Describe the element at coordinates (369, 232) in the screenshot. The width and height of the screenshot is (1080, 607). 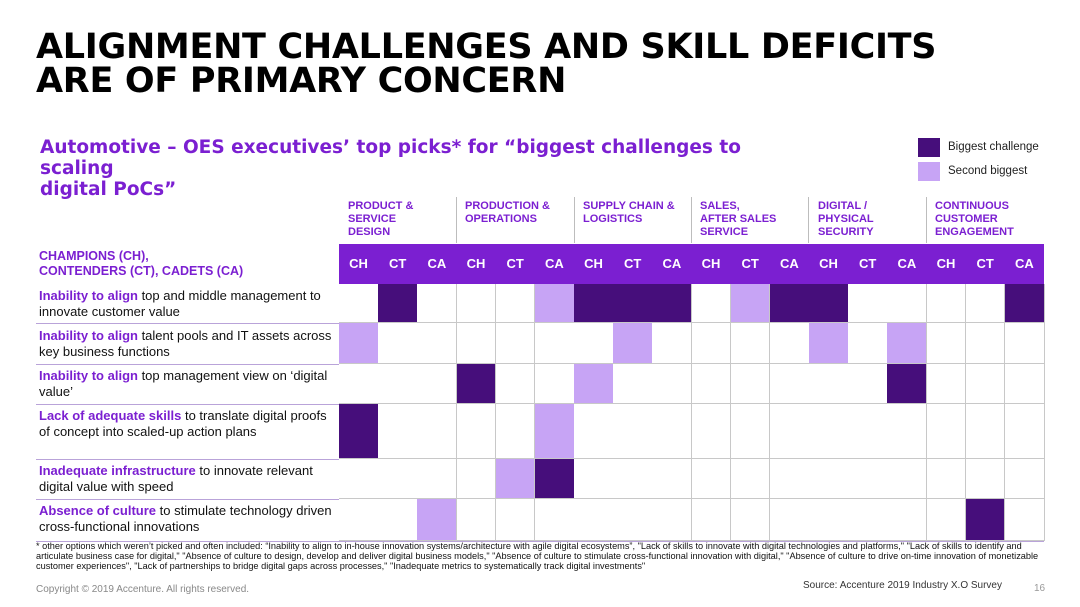
I see `category-label-line: DESIGN` at that location.